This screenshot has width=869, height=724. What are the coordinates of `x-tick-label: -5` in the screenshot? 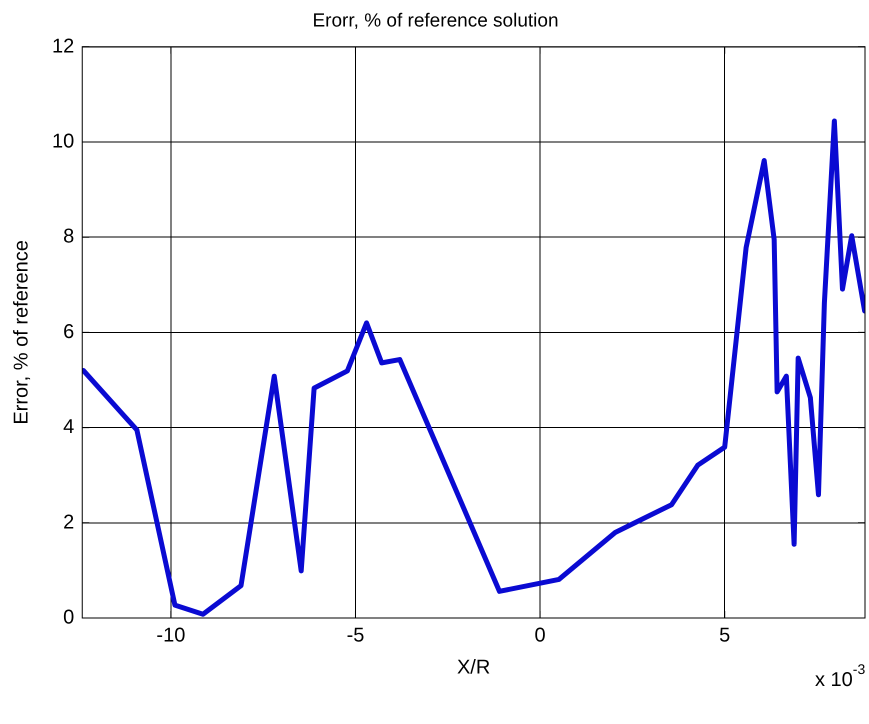 It's located at (355, 635).